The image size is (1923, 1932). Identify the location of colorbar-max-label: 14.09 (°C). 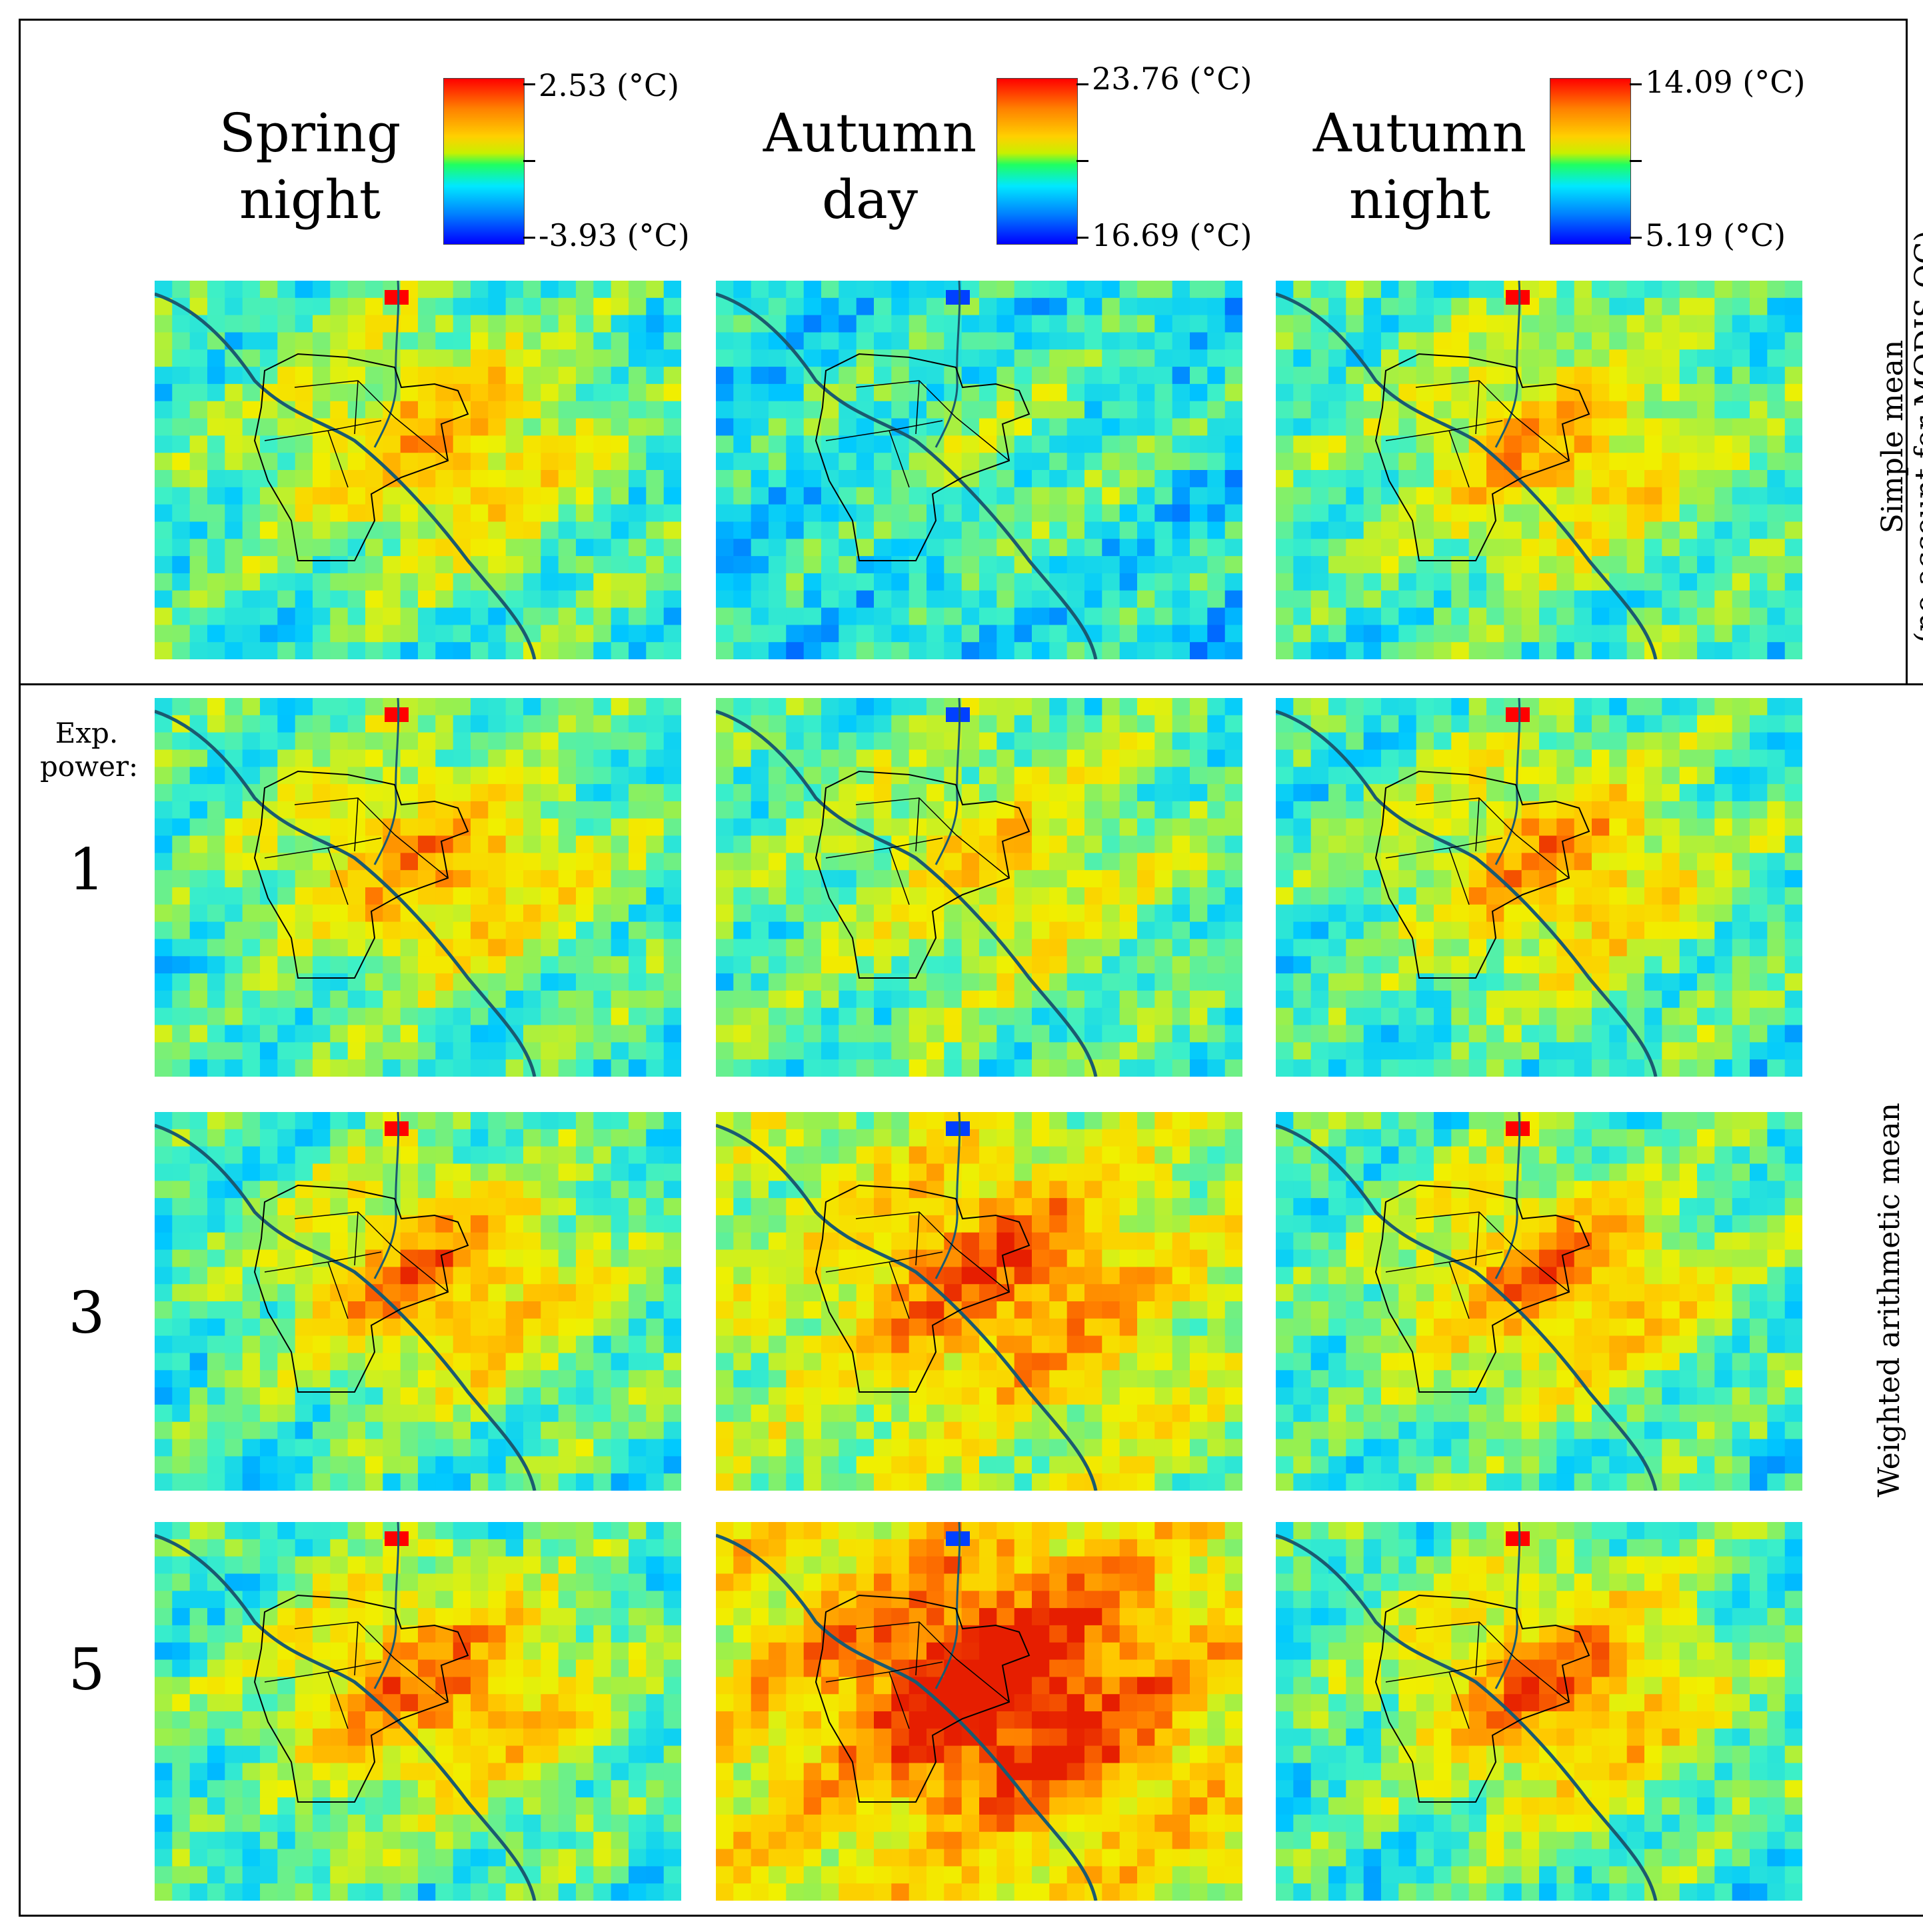
(1725, 82).